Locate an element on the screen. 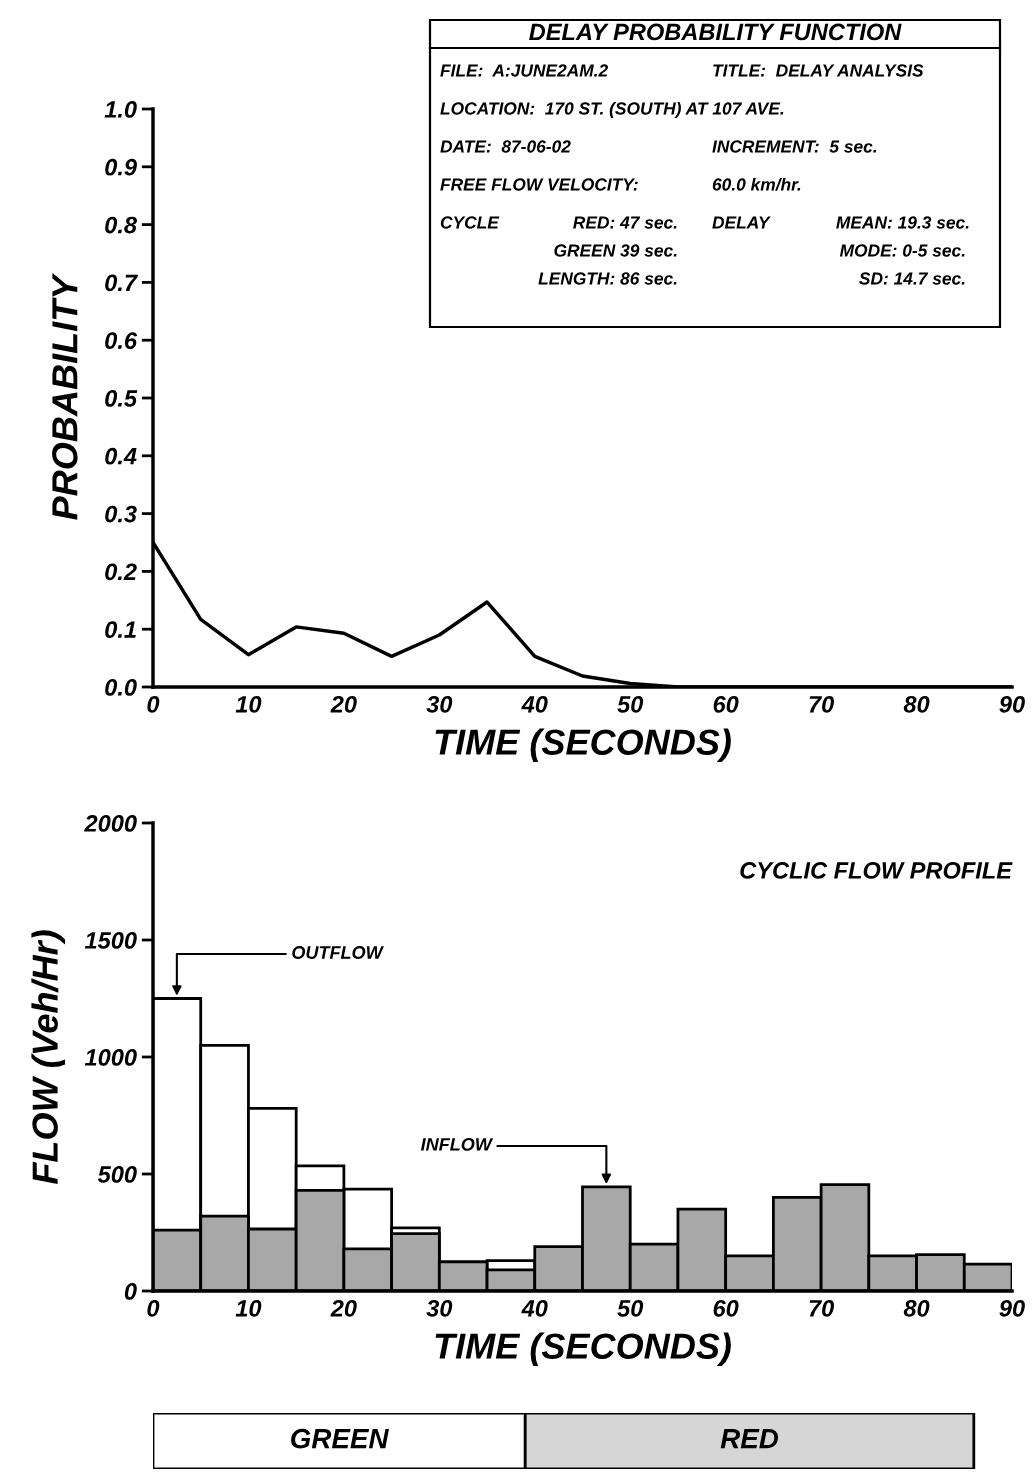 The image size is (1035, 1473). annotation: DATE: 87-06-02 is located at coordinates (505, 146).